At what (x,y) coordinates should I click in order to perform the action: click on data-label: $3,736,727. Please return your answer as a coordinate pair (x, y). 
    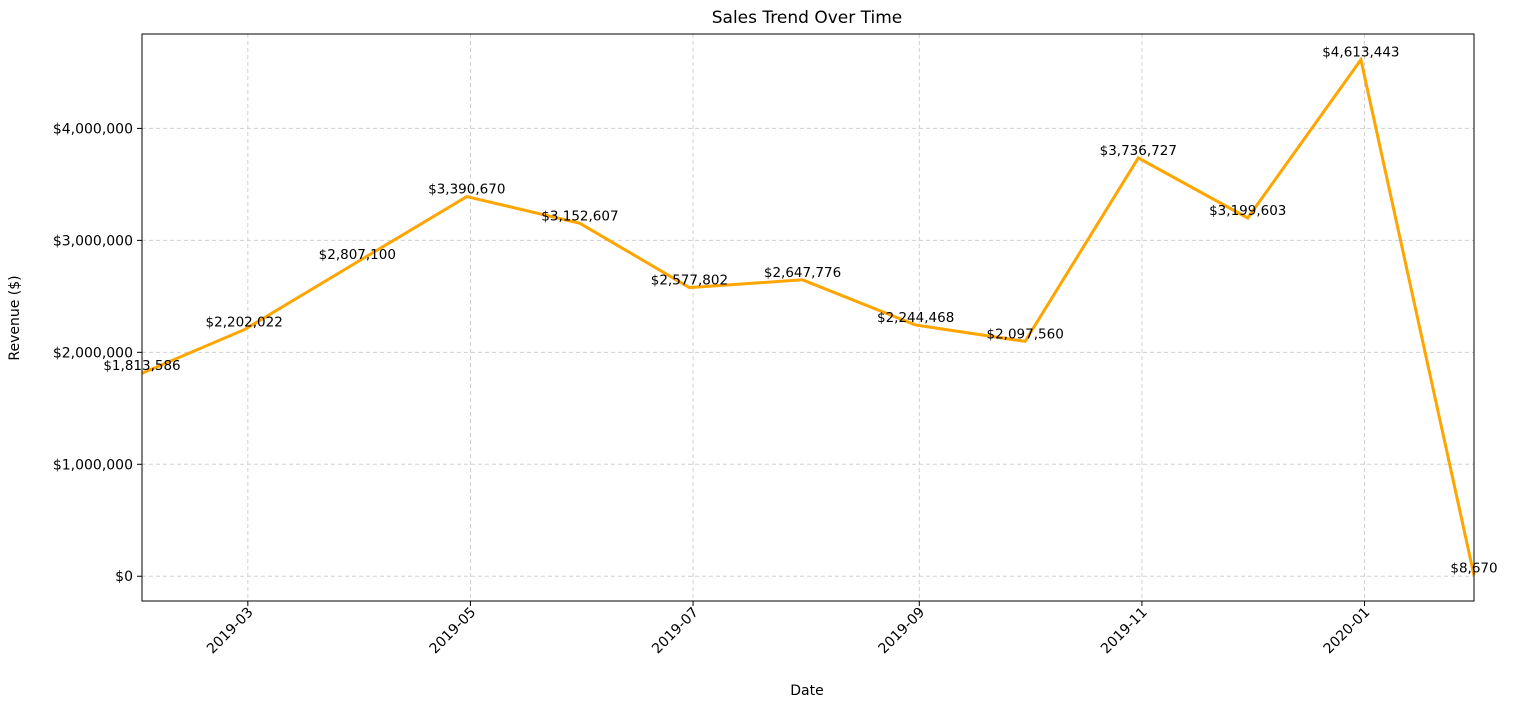
    Looking at the image, I should click on (1138, 151).